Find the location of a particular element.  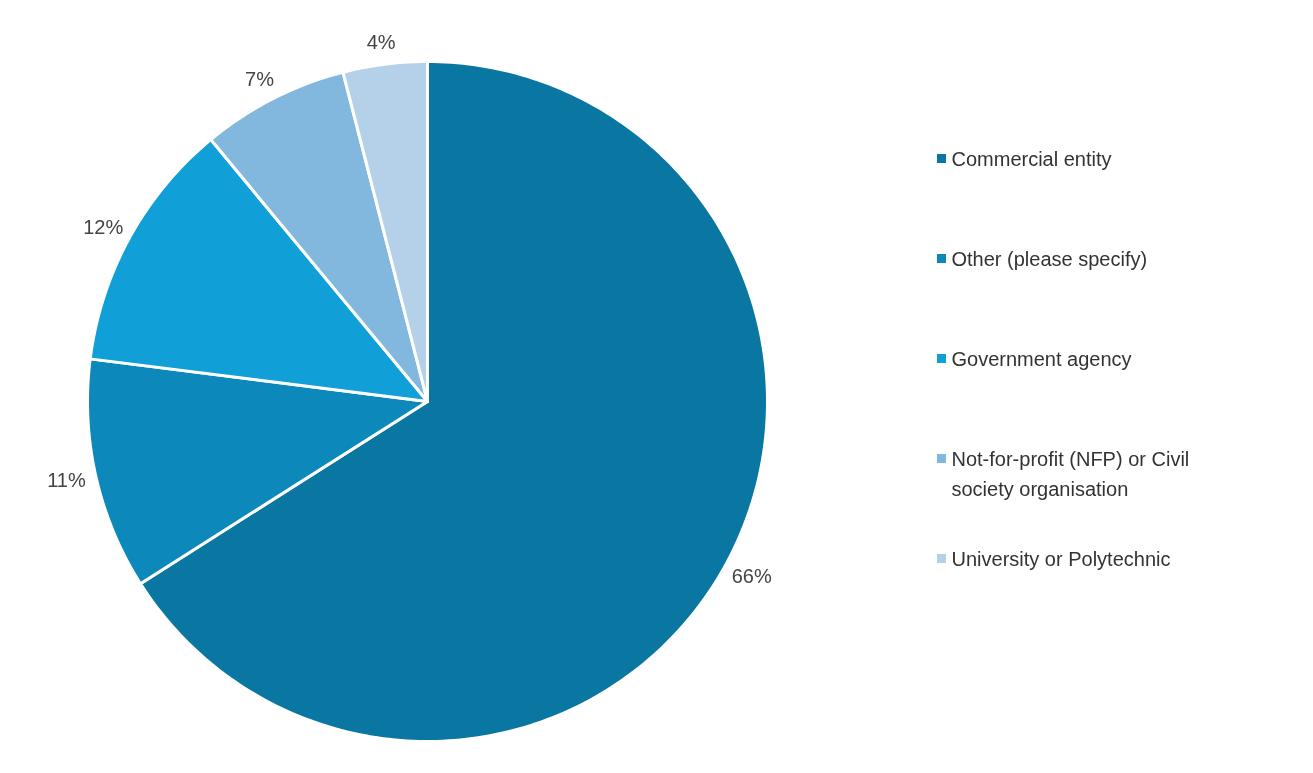

legend-label: University or Polytechnic is located at coordinates (1061, 558).